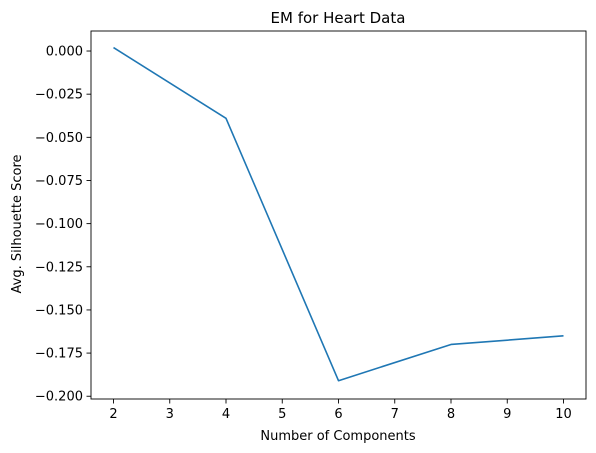  I want to click on x-tick-label: 3, so click(170, 414).